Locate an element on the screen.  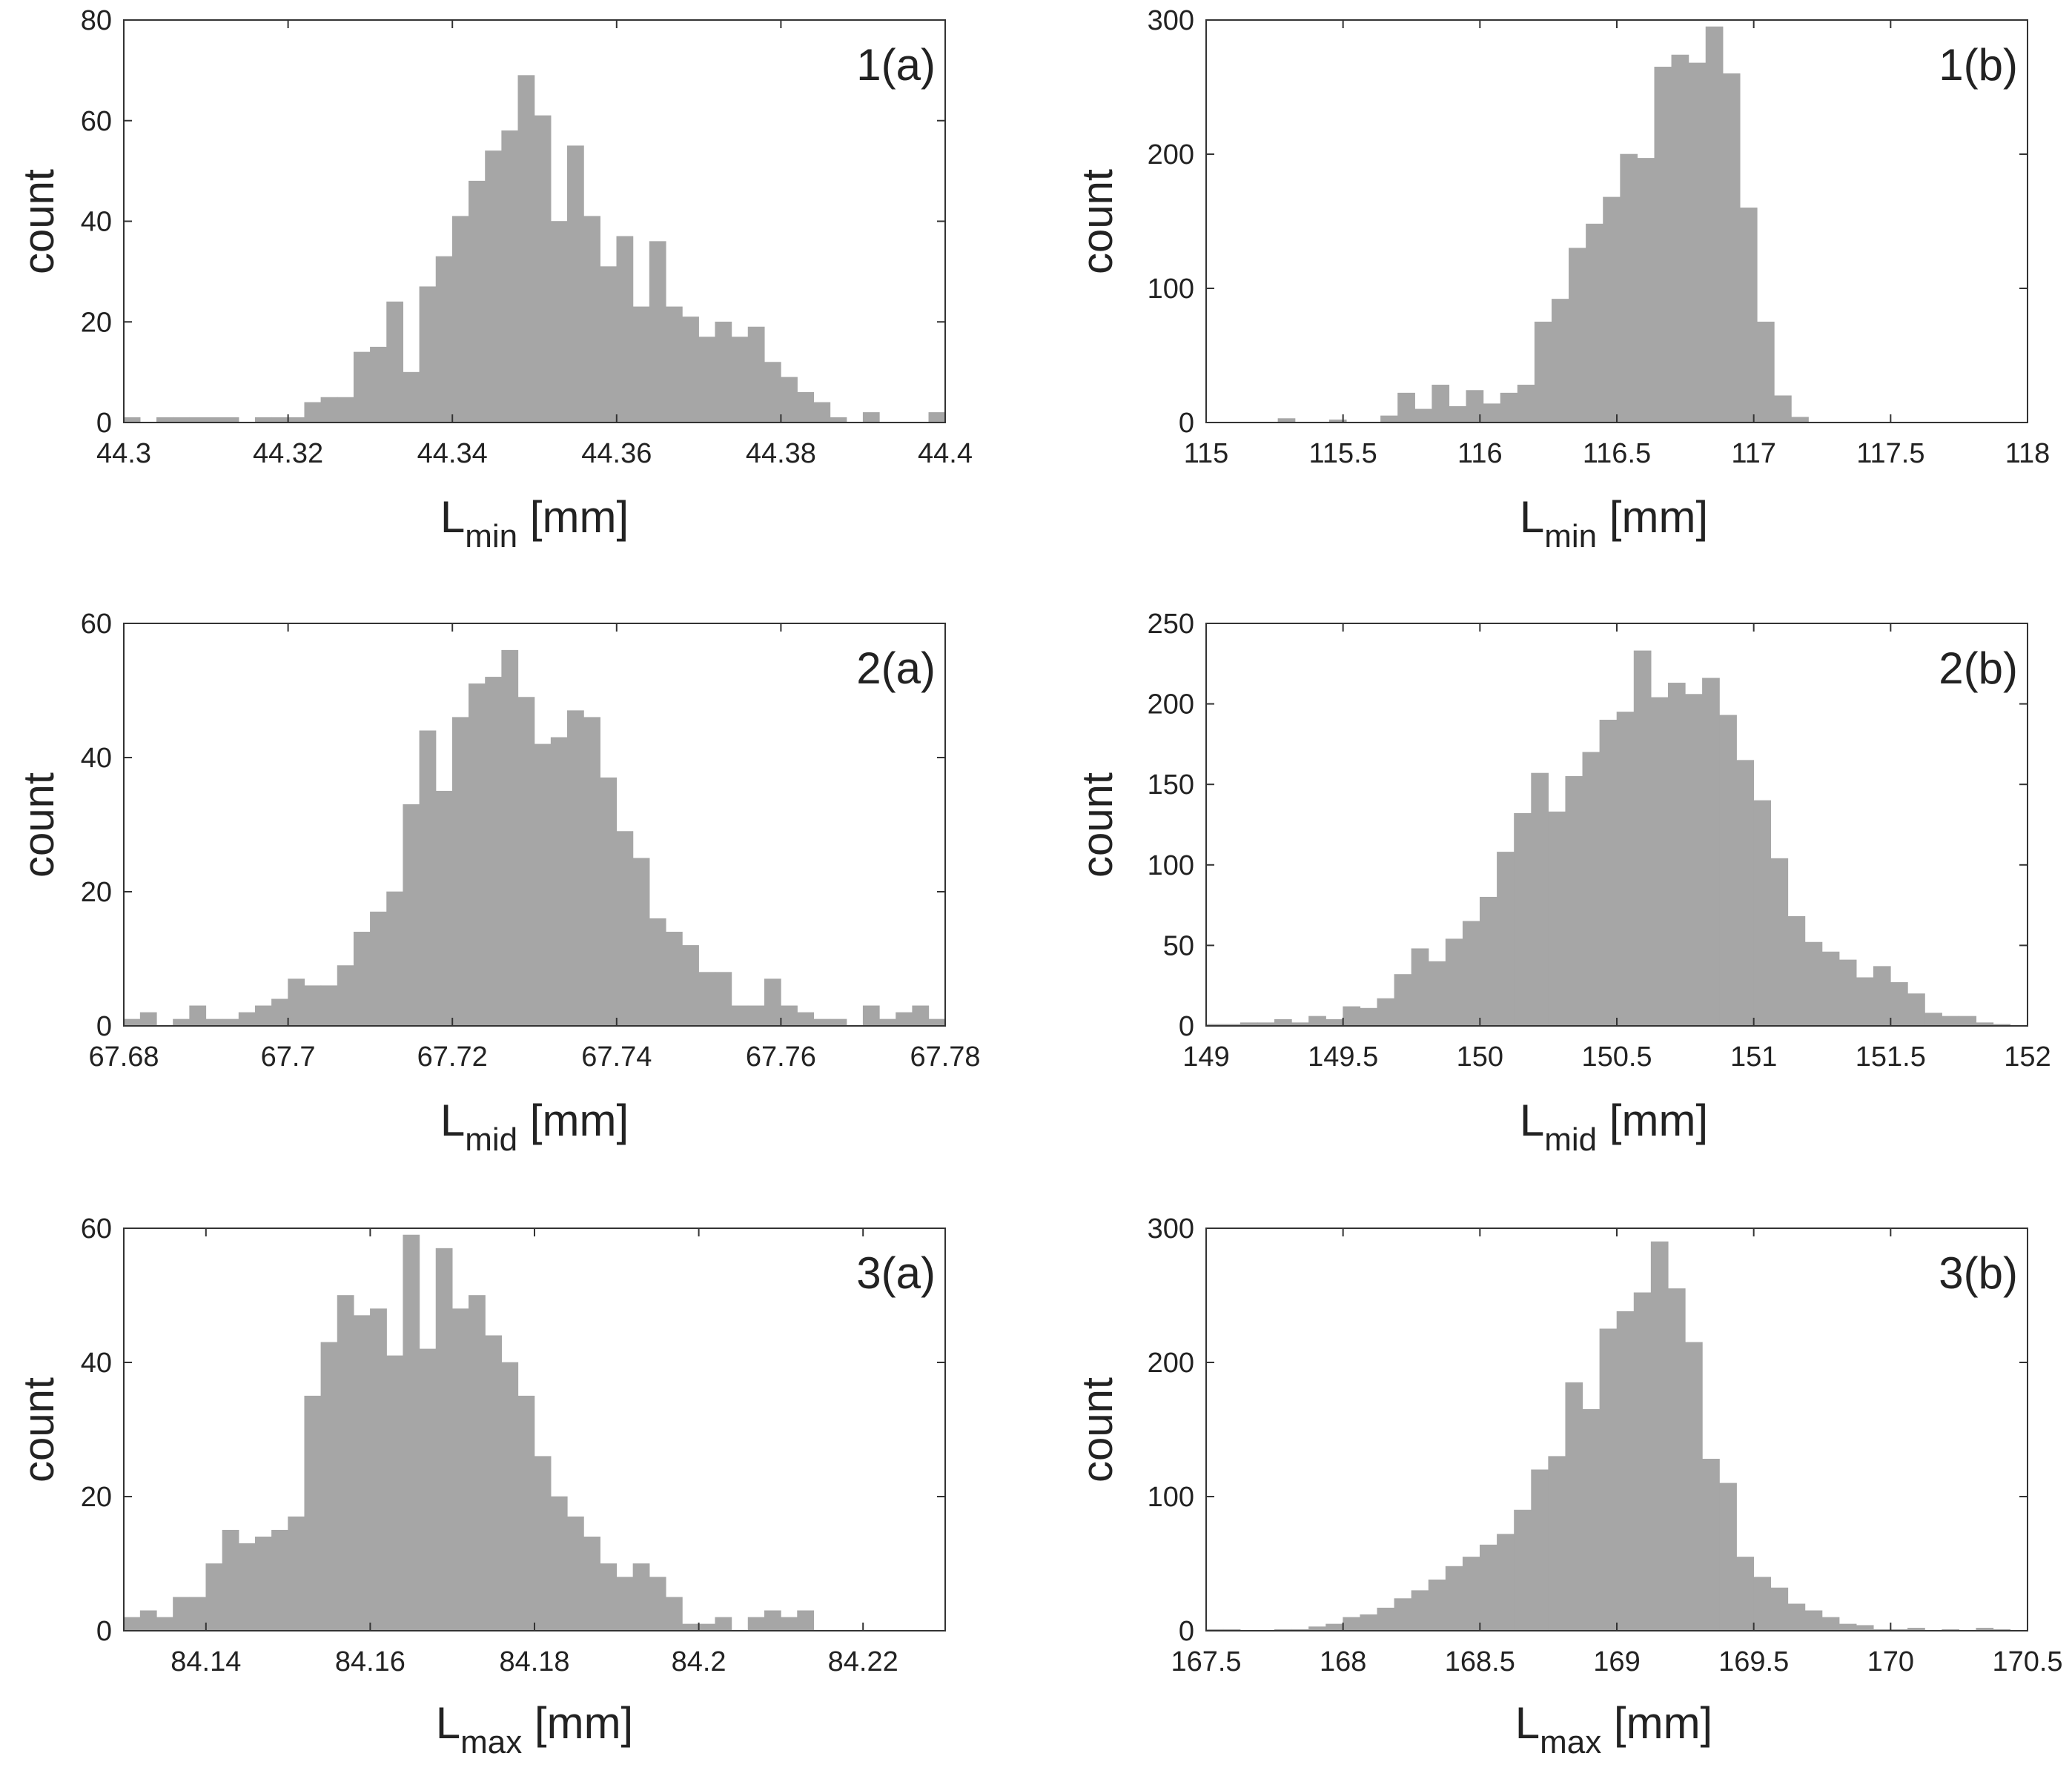
panel-2b-xtick-label: 149.5 is located at coordinates (1343, 1057).